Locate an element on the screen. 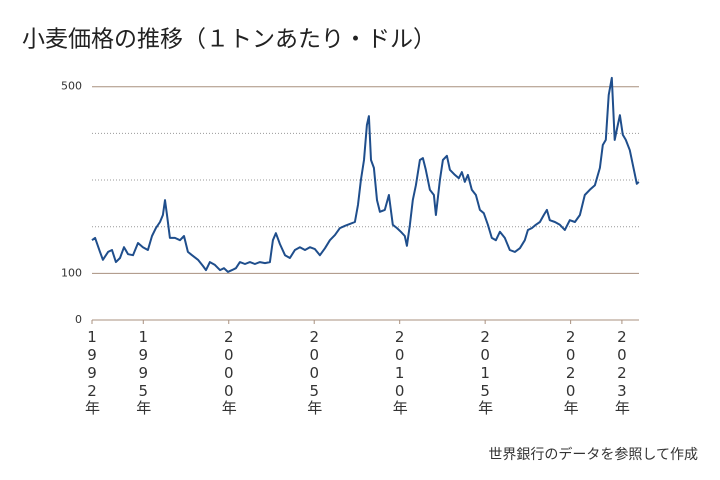 The image size is (720, 480). x-tick-label: 2015年 is located at coordinates (485, 371).